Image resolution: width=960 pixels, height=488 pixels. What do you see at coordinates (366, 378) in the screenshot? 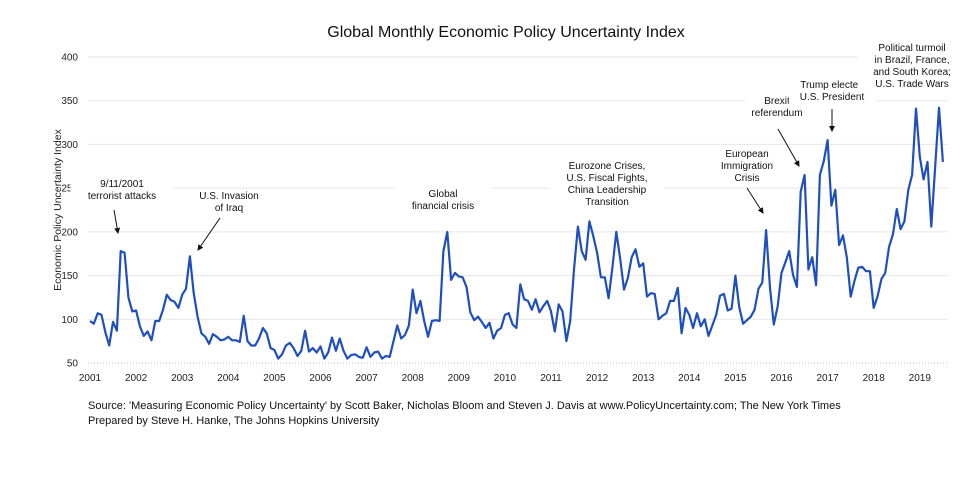
I see `x-tick-label: 2007` at bounding box center [366, 378].